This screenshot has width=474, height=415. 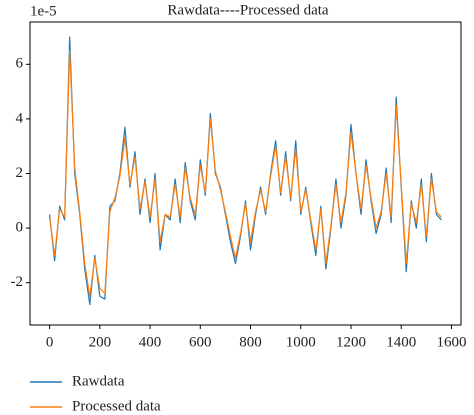 What do you see at coordinates (401, 342) in the screenshot?
I see `x-tick-label: 1400` at bounding box center [401, 342].